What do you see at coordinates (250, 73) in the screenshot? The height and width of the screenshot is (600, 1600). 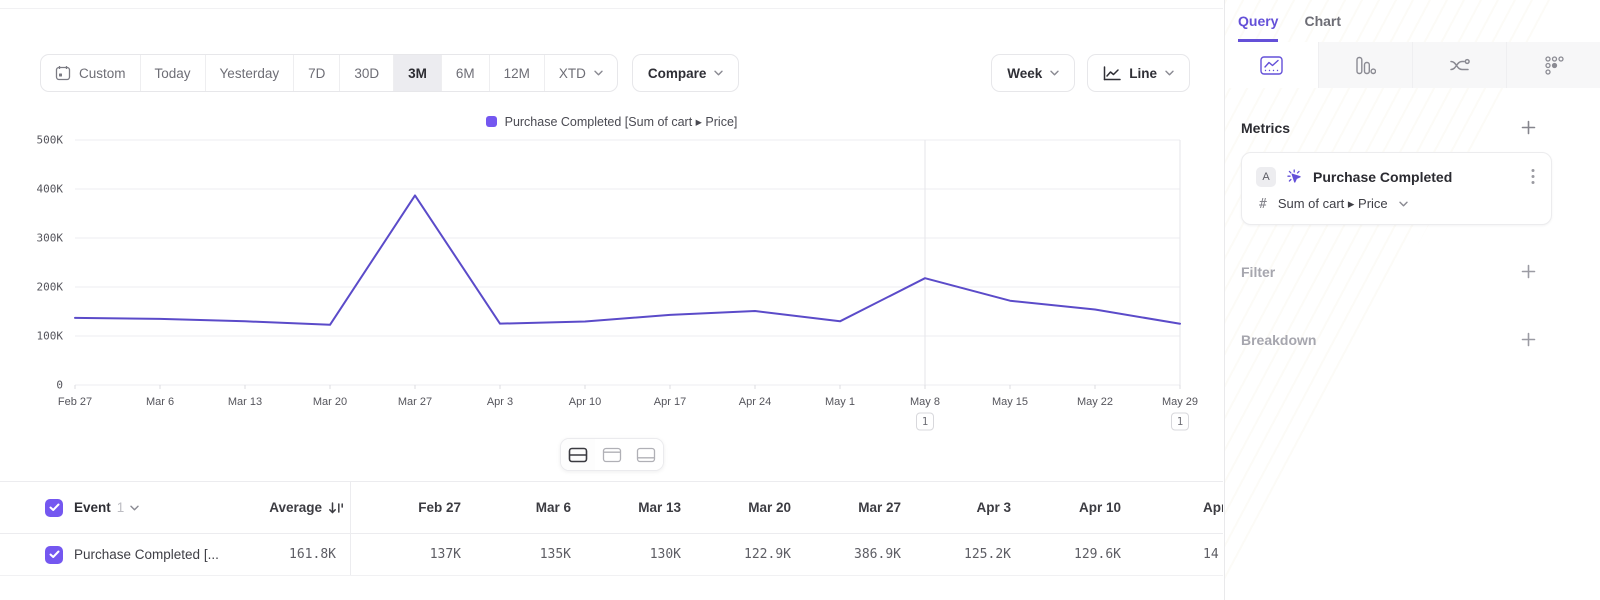 I see `range-yesterday: Yesterday` at bounding box center [250, 73].